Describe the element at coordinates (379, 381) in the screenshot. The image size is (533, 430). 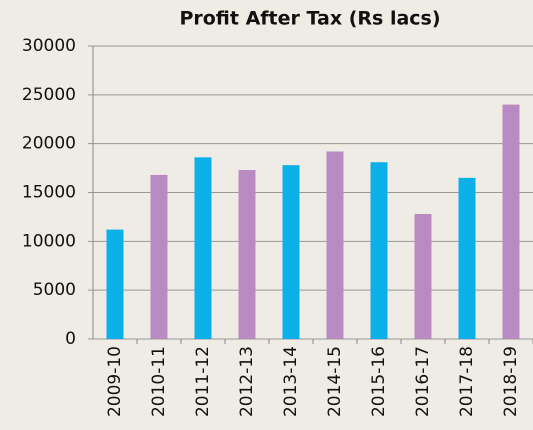
I see `x-tick-label: 2015-16` at that location.